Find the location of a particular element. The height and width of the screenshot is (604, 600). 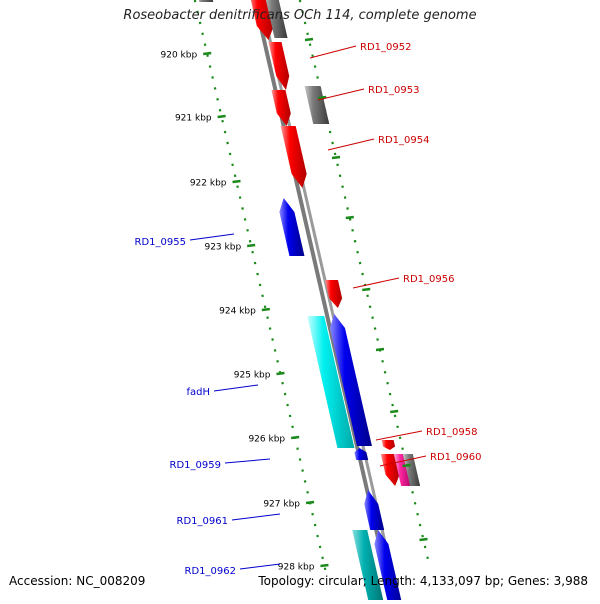

gene-label-rd1-0959: RD1_0959 is located at coordinates (195, 465).